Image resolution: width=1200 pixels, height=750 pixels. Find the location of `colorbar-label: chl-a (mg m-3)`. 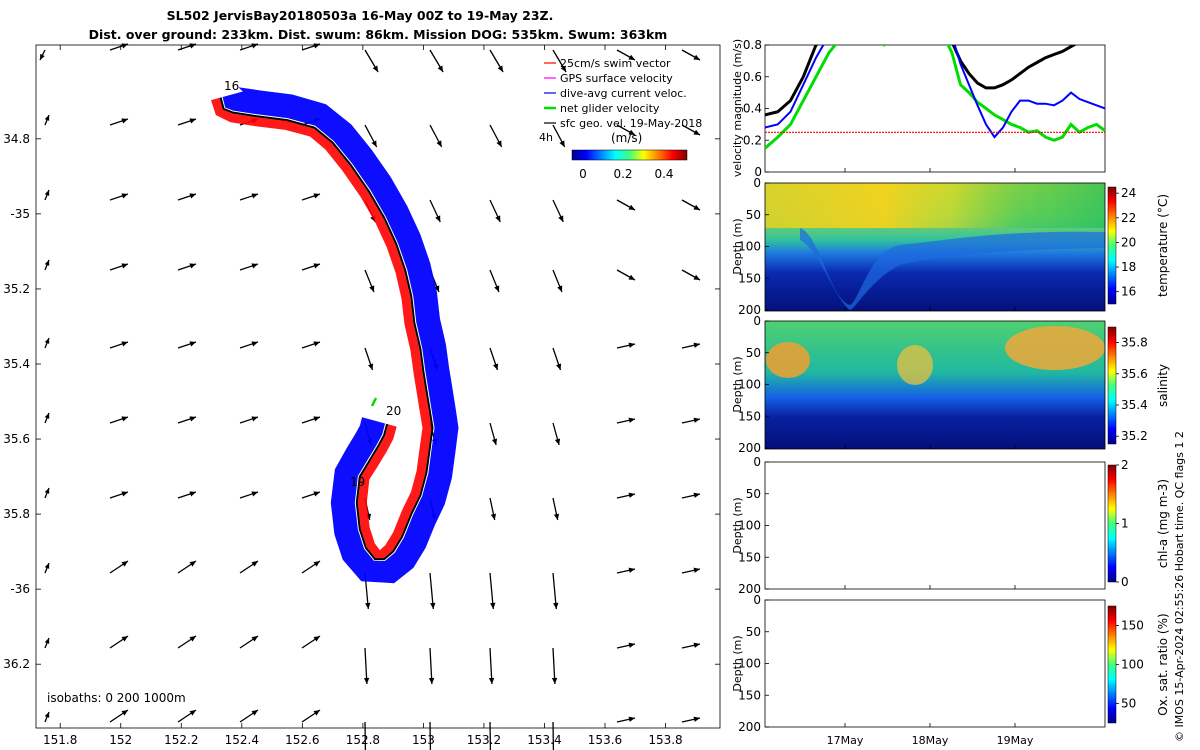

colorbar-label: chl-a (mg m-3) is located at coordinates (1163, 523).